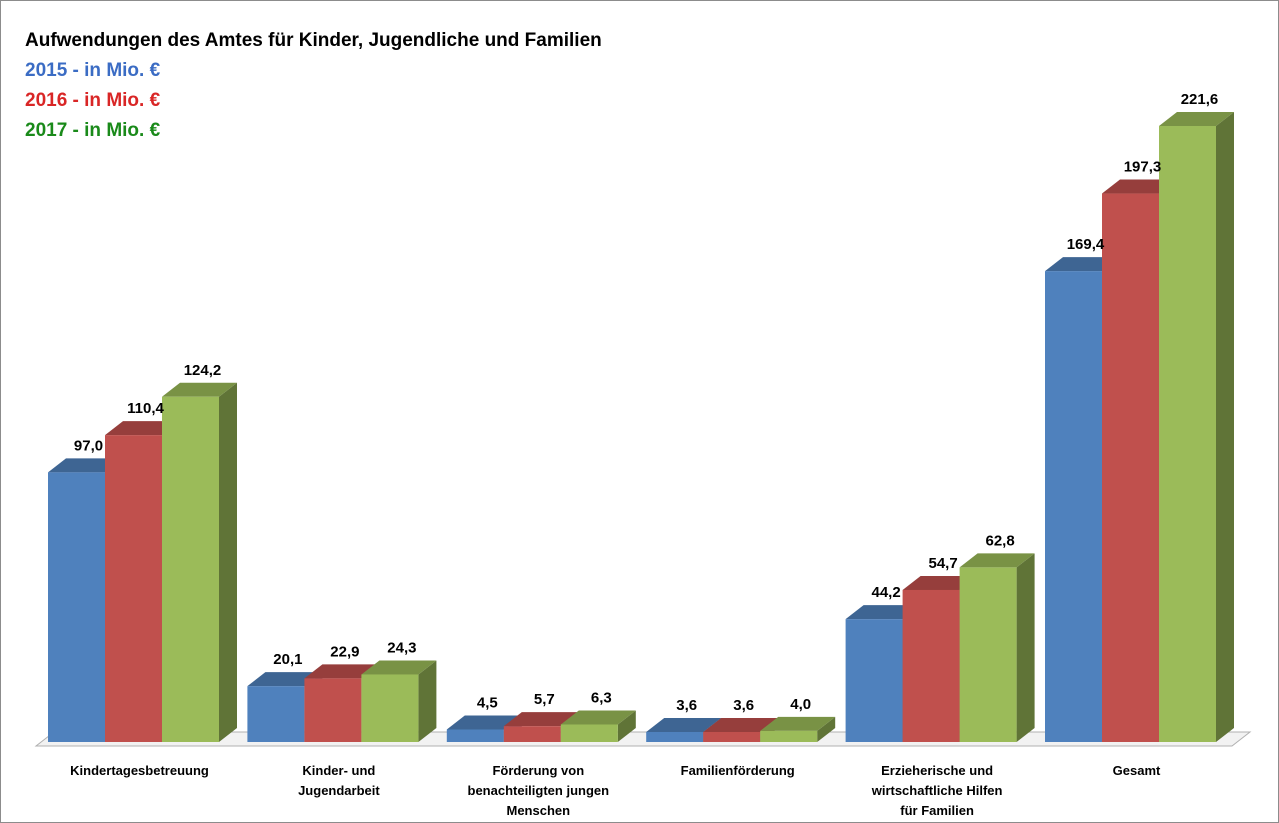 The height and width of the screenshot is (823, 1279). I want to click on value-label: 5,7, so click(544, 699).